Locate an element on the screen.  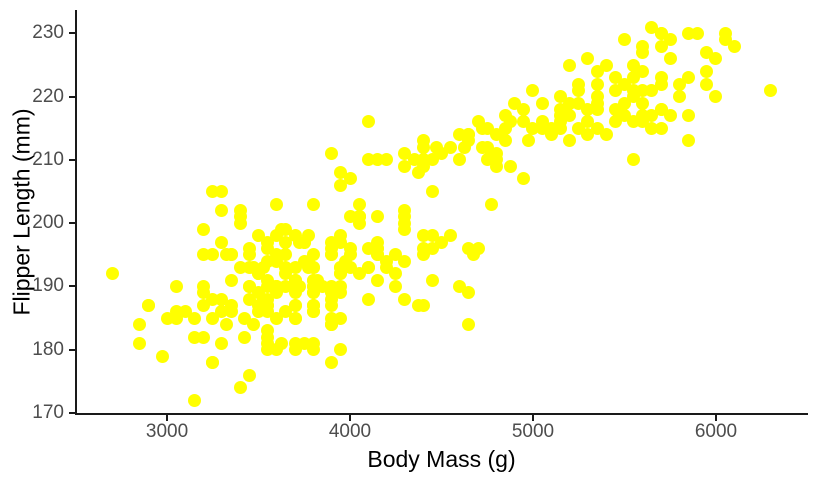
y-tick-label: 210 is located at coordinates (48, 159).